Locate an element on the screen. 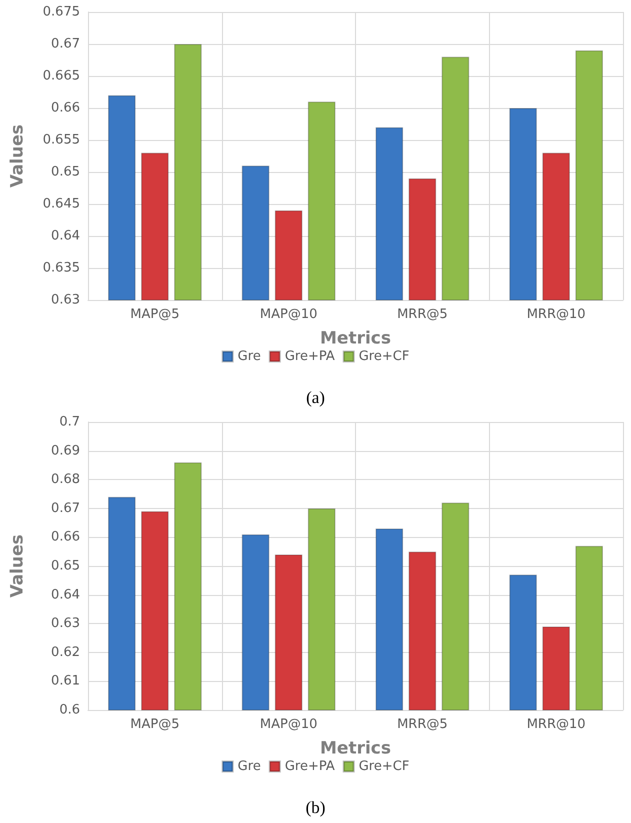 Image resolution: width=631 pixels, height=823 pixels. y-tick-label: 0.61 is located at coordinates (65, 681).